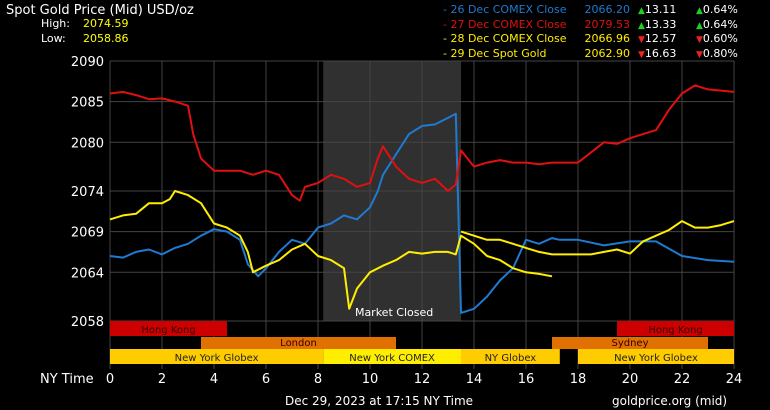 Image resolution: width=770 pixels, height=410 pixels. I want to click on legend-label-3: - 29 Dec Spot Gold, so click(495, 53).